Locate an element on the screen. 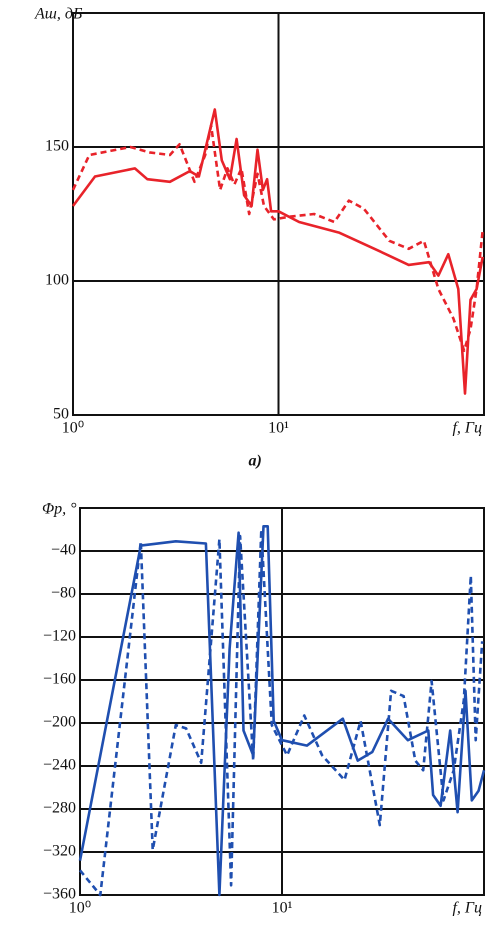  y-tick-label: −120 is located at coordinates (59, 636).